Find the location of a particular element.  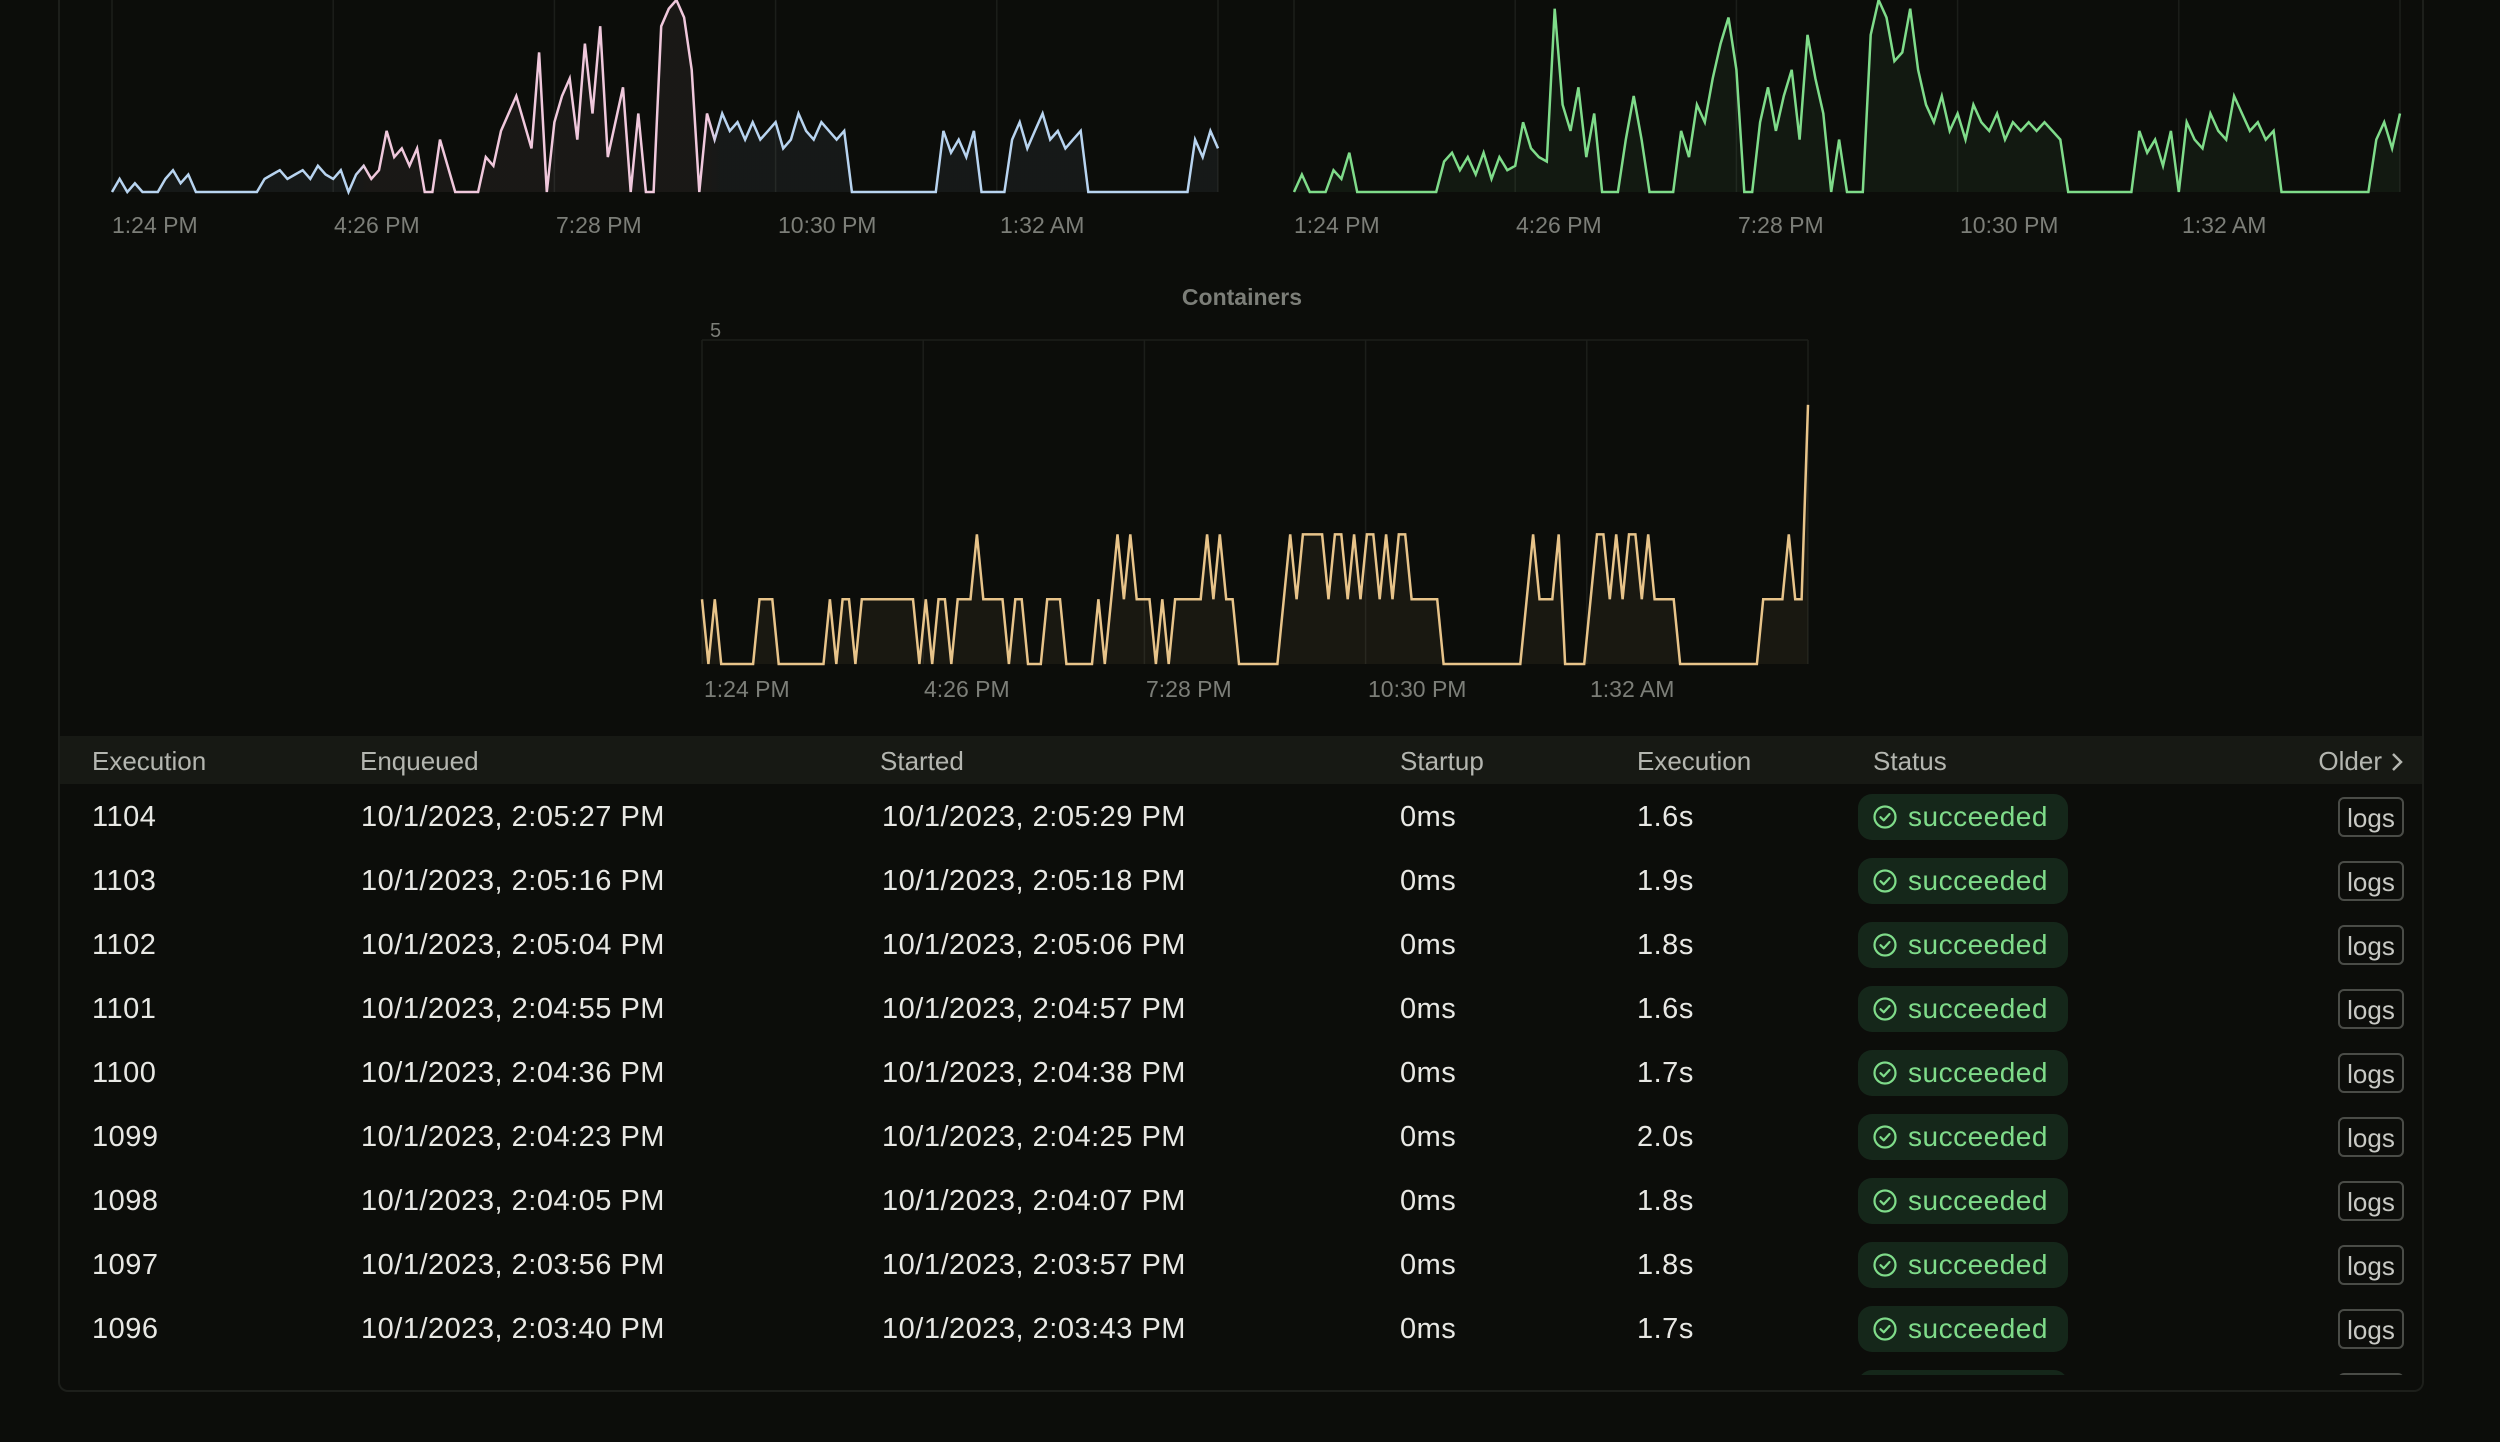

chart-title: Containers is located at coordinates (1242, 297).